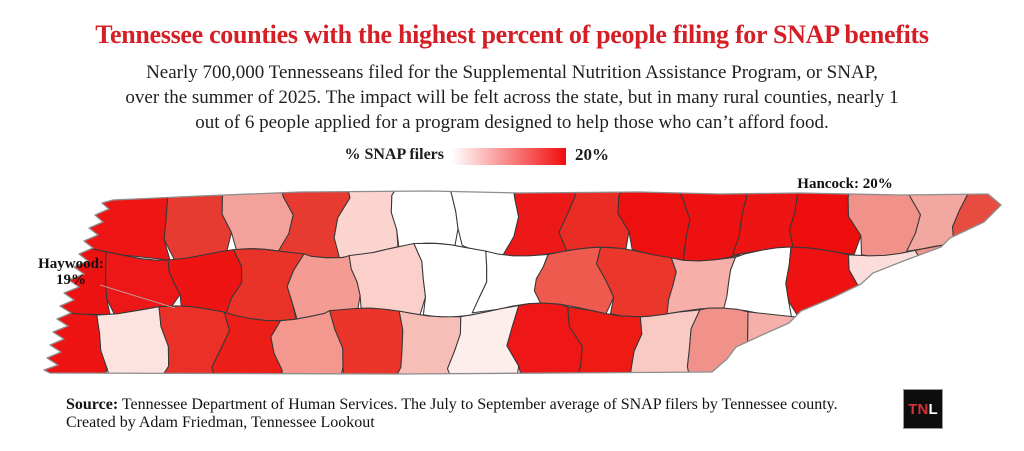 The height and width of the screenshot is (451, 1024). Describe the element at coordinates (137, 296) in the screenshot. I see `haywood-leader-line` at that location.